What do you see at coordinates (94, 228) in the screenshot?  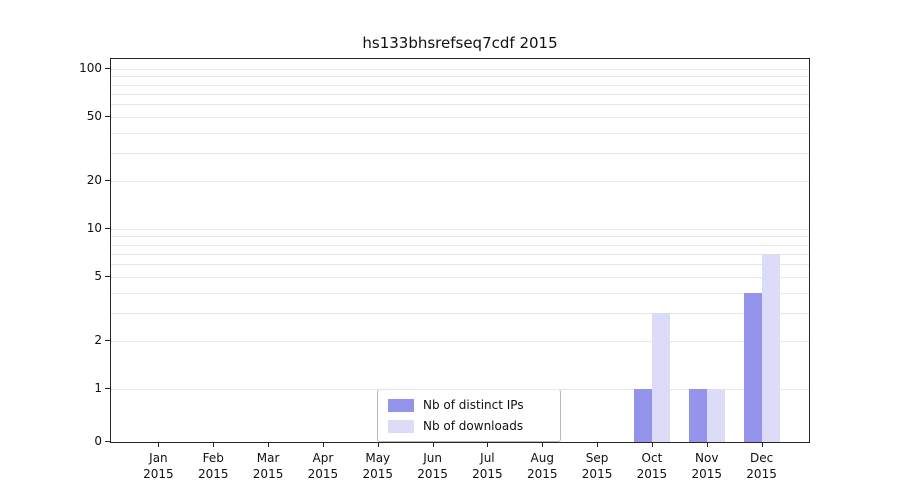 I see `y-tick-label: 10` at bounding box center [94, 228].